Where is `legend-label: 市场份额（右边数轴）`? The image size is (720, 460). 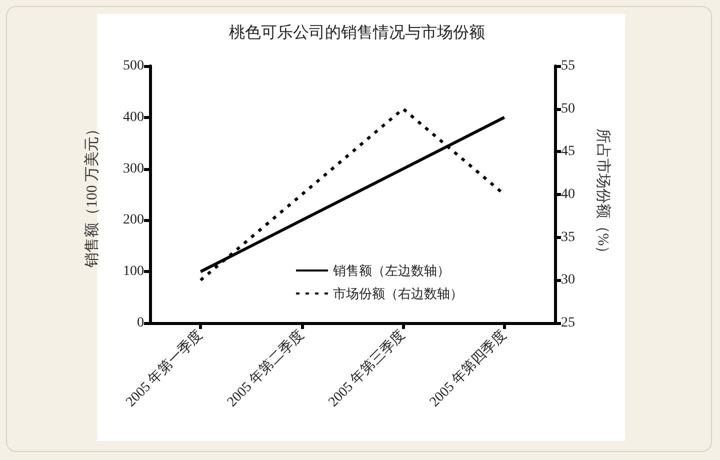
legend-label: 市场份额（右边数轴） is located at coordinates (398, 293).